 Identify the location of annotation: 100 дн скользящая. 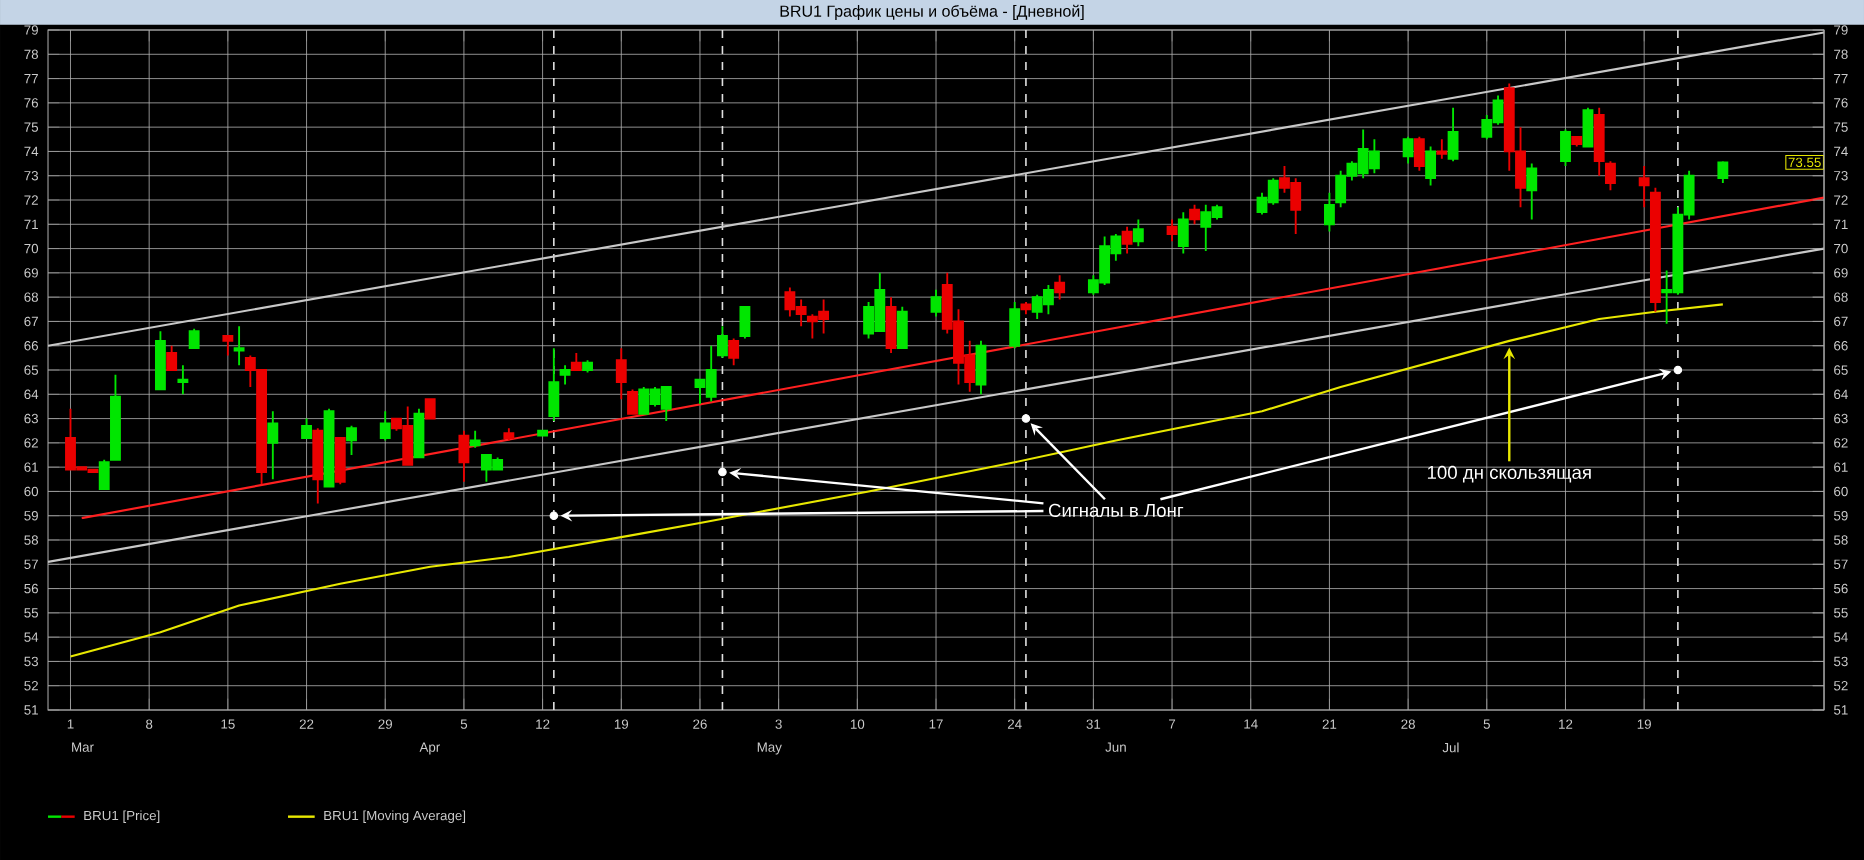
(1509, 474).